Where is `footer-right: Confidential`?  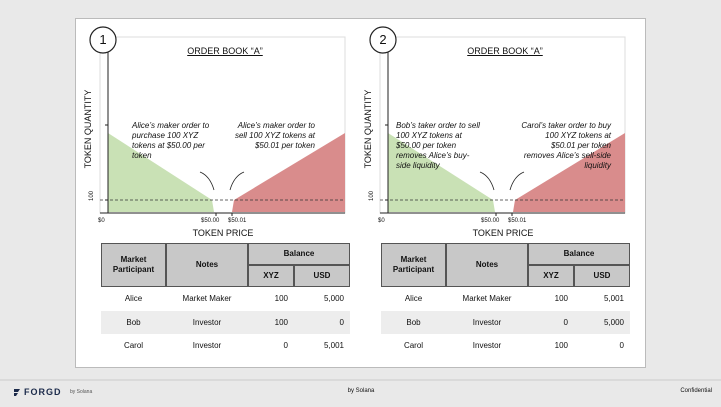 footer-right: Confidential is located at coordinates (696, 391).